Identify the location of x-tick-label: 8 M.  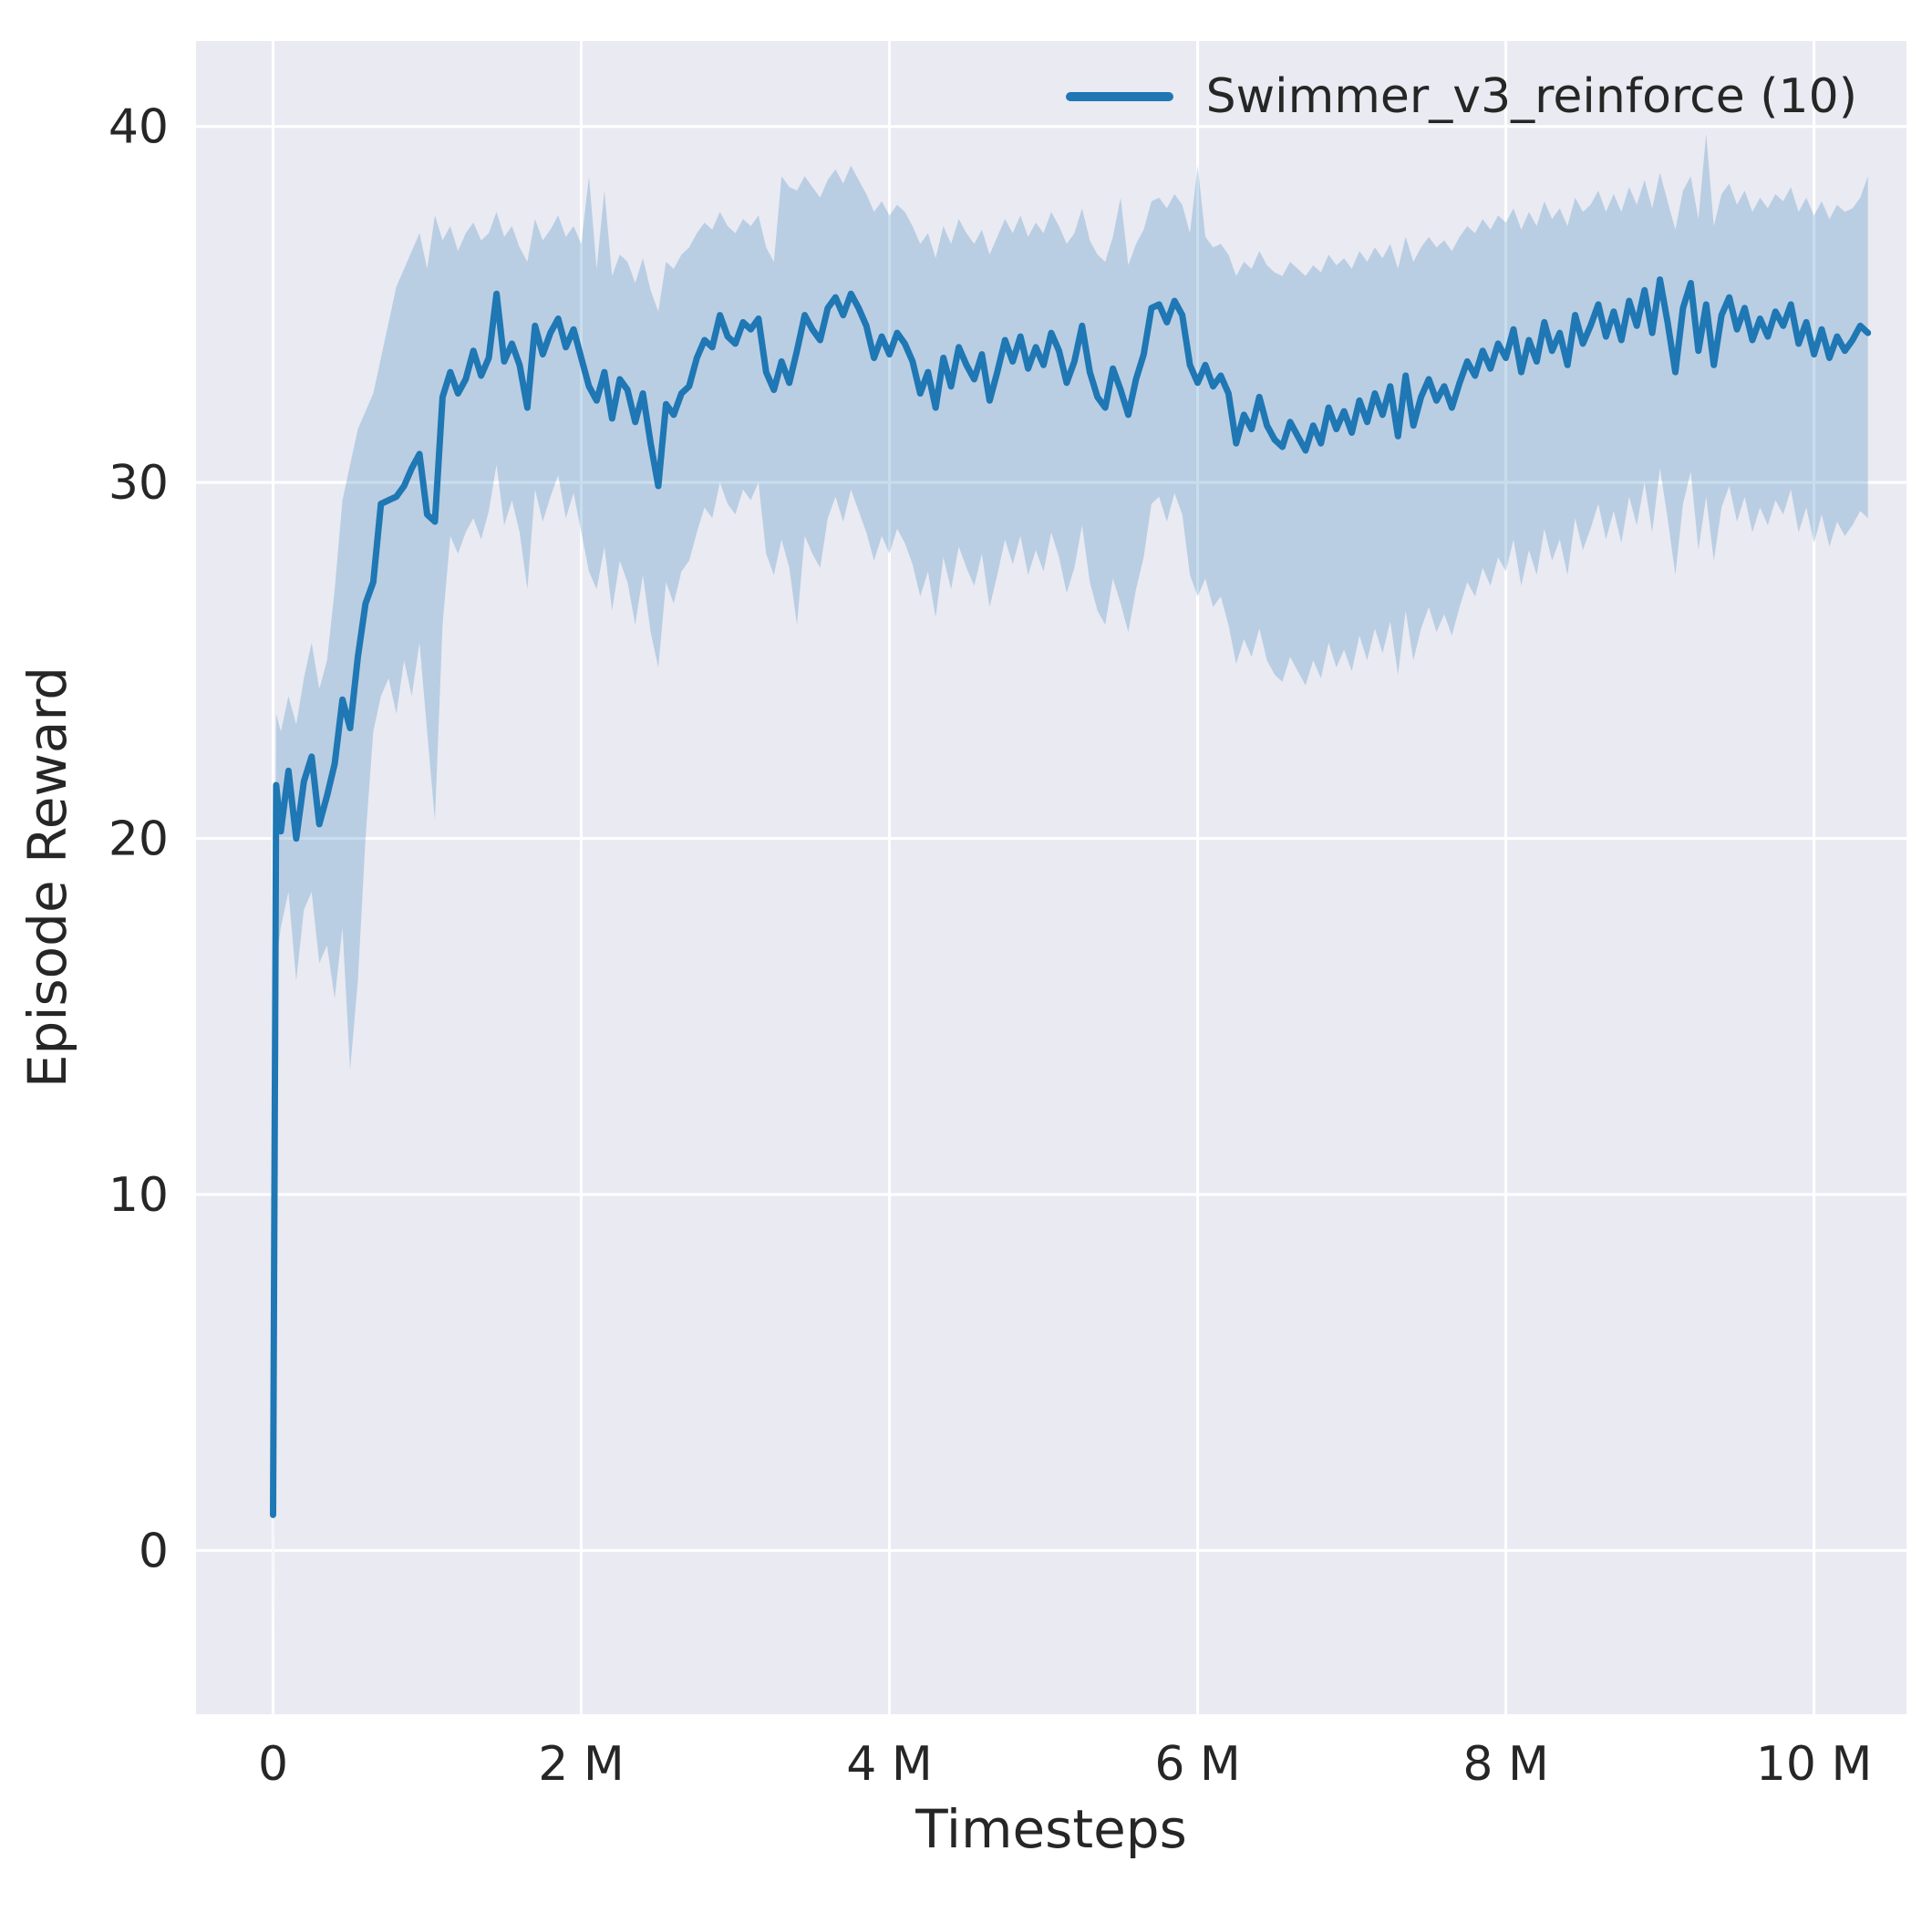
(1505, 1764).